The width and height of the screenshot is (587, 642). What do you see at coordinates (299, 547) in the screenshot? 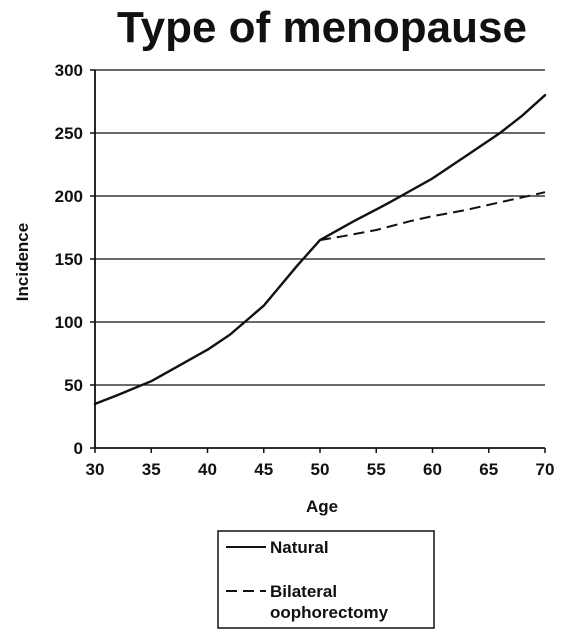
I see `legend-label-natural: Natural` at bounding box center [299, 547].